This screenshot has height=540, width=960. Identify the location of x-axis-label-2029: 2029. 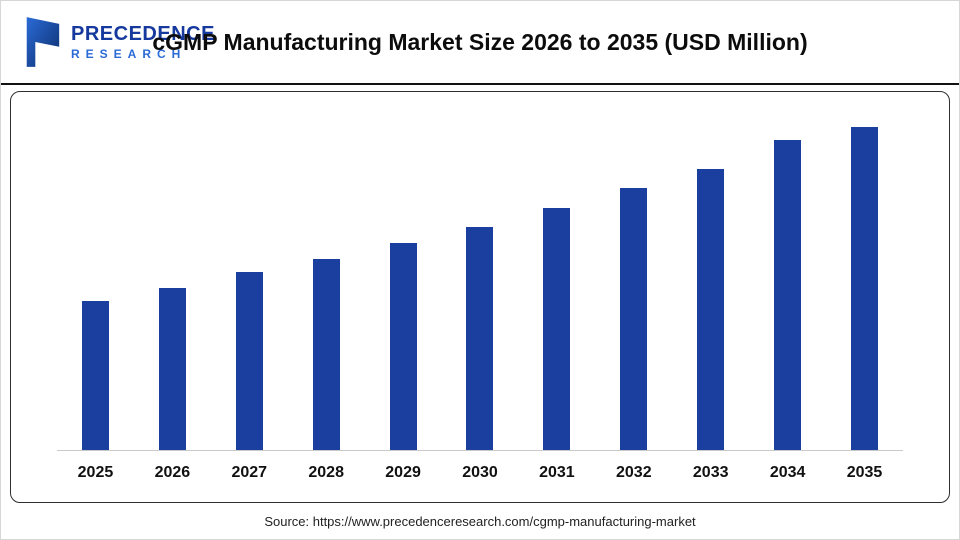
(403, 472).